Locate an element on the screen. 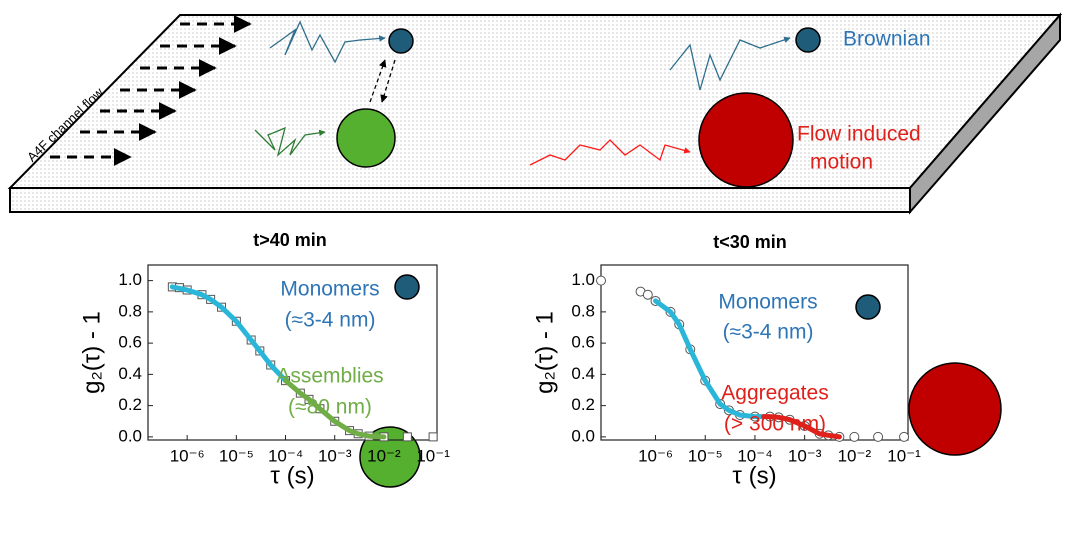  time-label: t>40 min is located at coordinates (290, 240).